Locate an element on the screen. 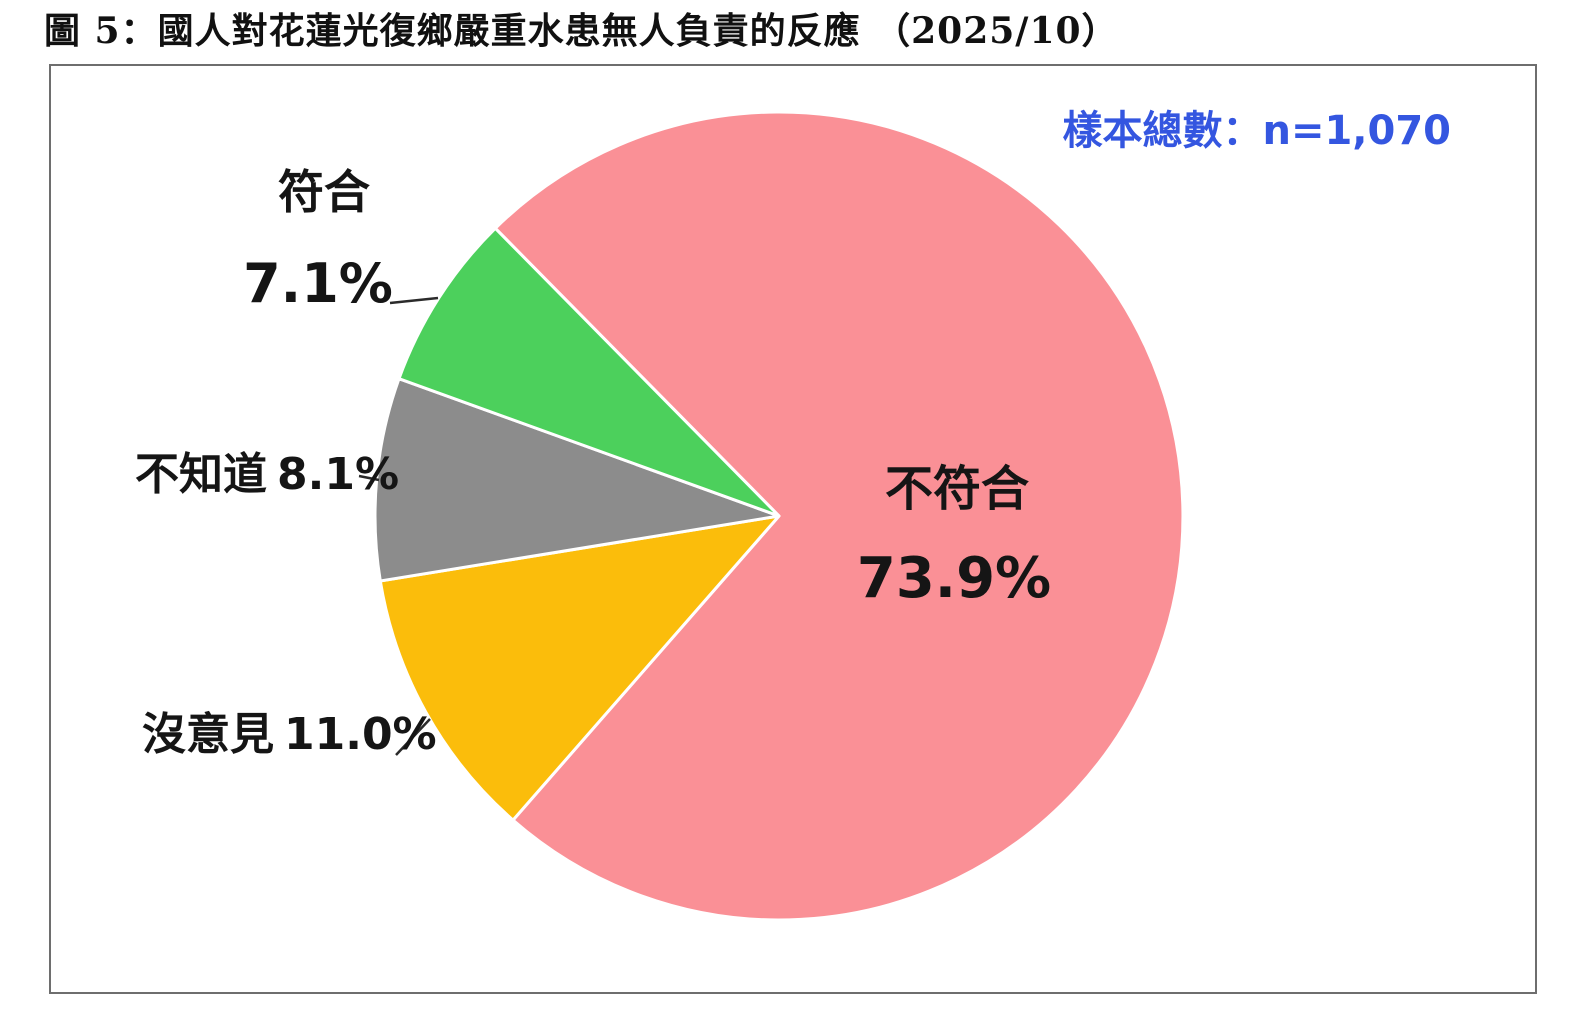  slice-label-fuhe: 符合 is located at coordinates (324, 192).